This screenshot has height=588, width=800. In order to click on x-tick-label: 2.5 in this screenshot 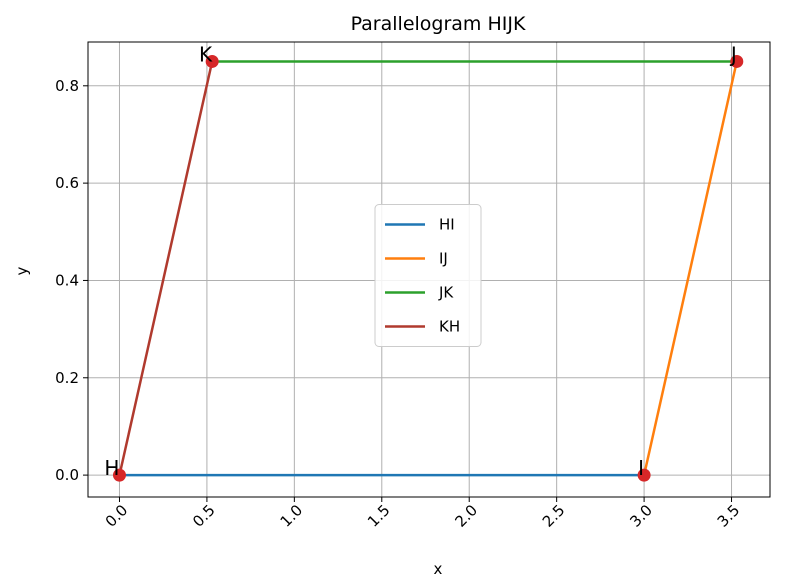, I will do `click(554, 516)`.